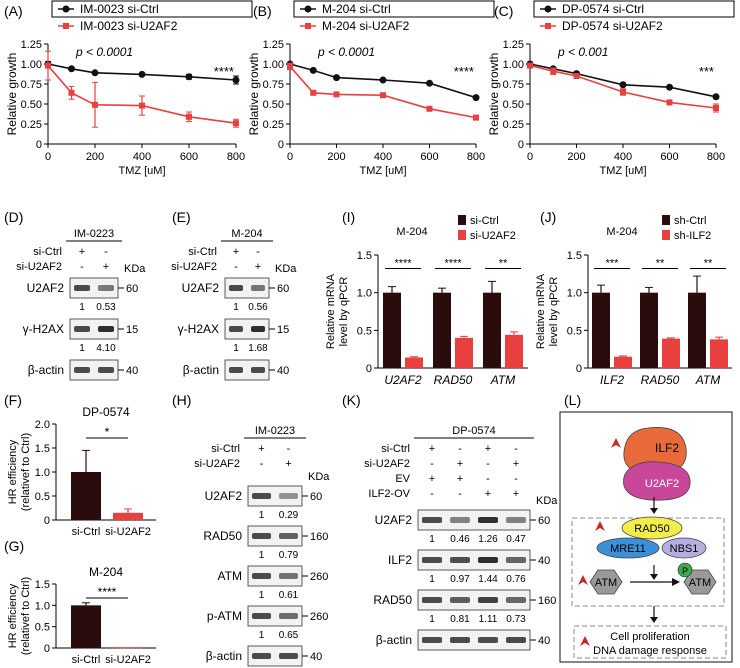 This screenshot has width=740, height=668. I want to click on y-tick-label: 0.50, so click(273, 105).